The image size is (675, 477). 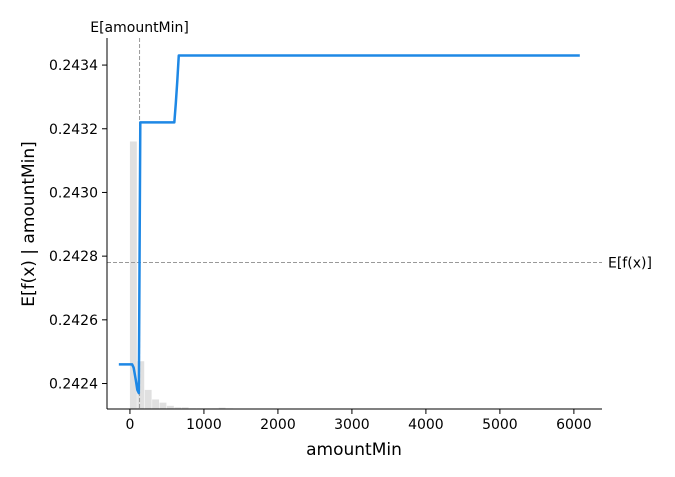 I want to click on x-tick-label: 5000, so click(x=500, y=425).